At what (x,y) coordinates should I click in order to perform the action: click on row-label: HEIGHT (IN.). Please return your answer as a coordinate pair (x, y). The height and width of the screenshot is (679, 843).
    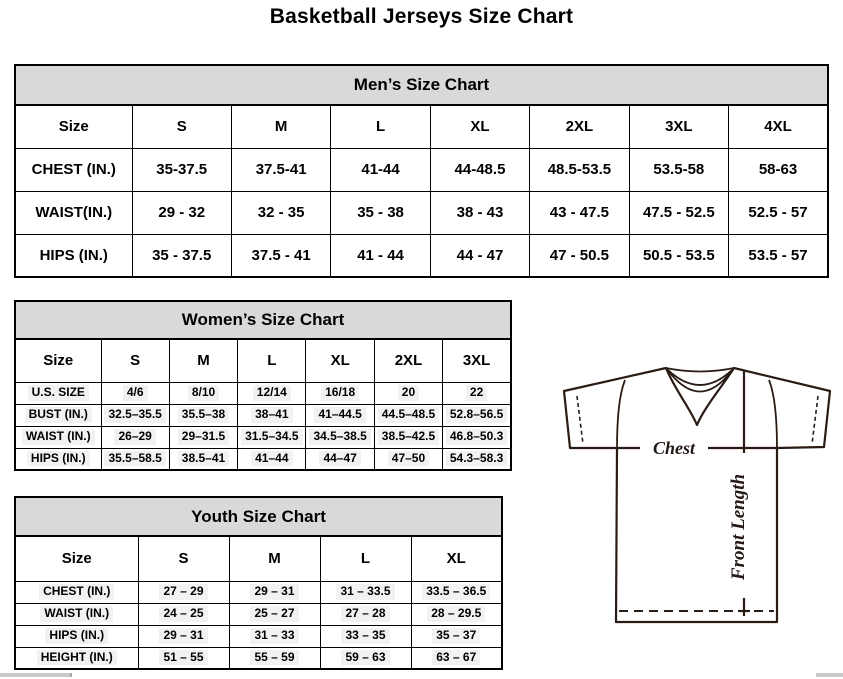
    Looking at the image, I should click on (76, 658).